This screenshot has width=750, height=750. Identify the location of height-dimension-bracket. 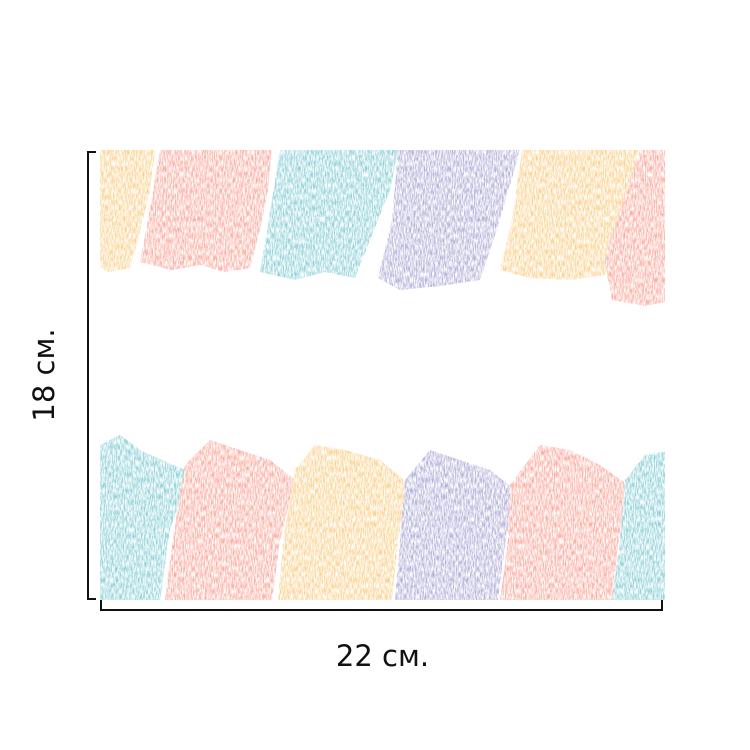
(91, 375).